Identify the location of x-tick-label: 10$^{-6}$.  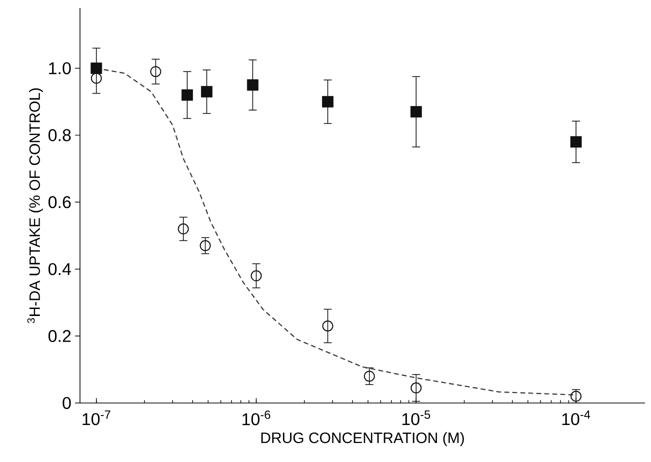
(256, 418).